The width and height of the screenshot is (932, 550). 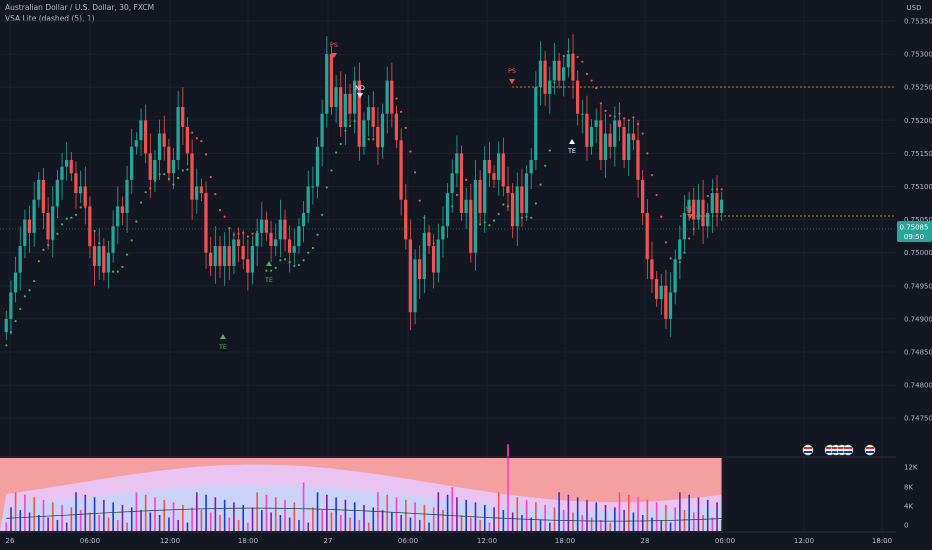 I want to click on volume-tick-label: 8K, so click(x=908, y=488).